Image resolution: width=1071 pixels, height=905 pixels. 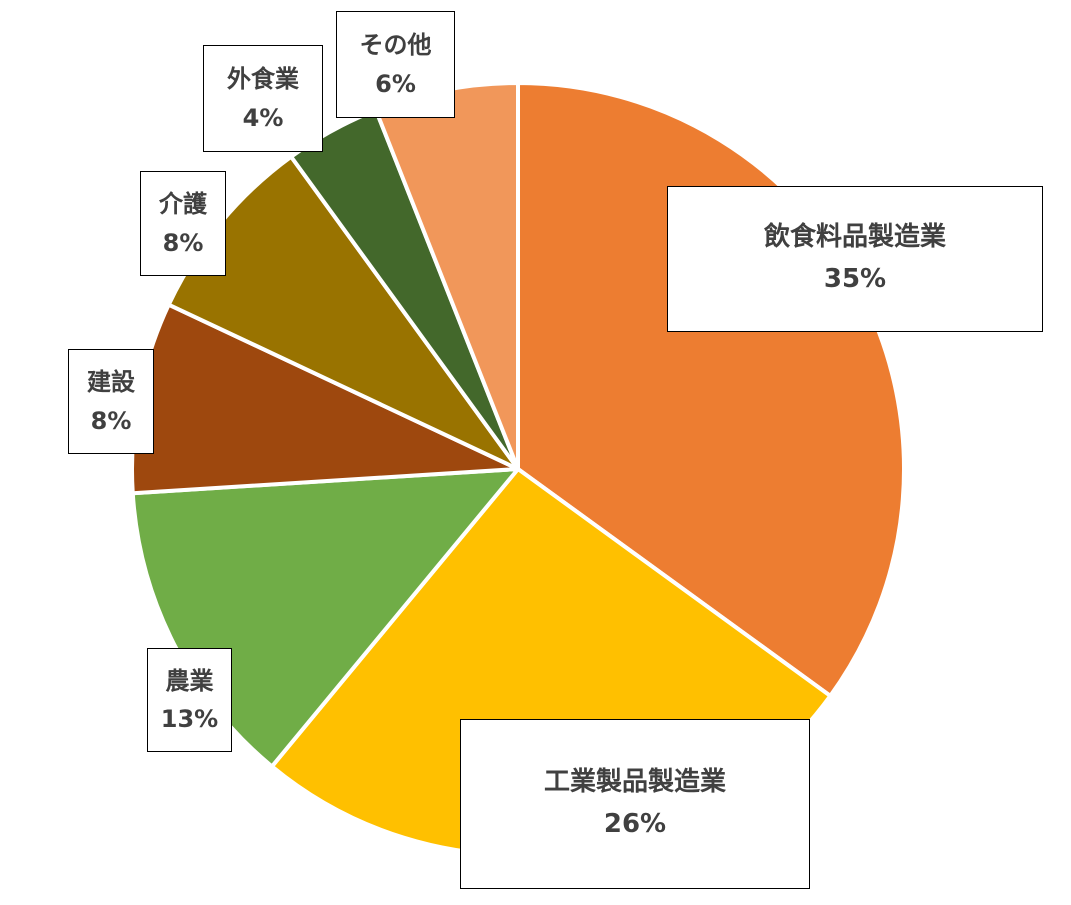 What do you see at coordinates (263, 98) in the screenshot?
I see `data-label-外食業: 外食業 4%` at bounding box center [263, 98].